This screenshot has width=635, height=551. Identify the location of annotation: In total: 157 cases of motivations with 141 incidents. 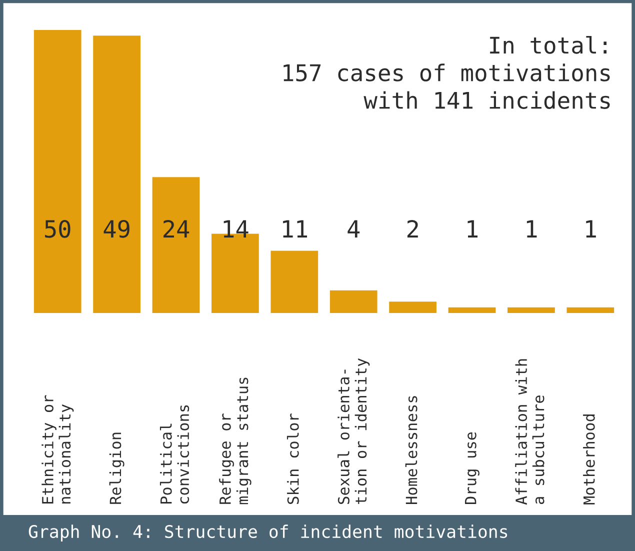
(447, 72).